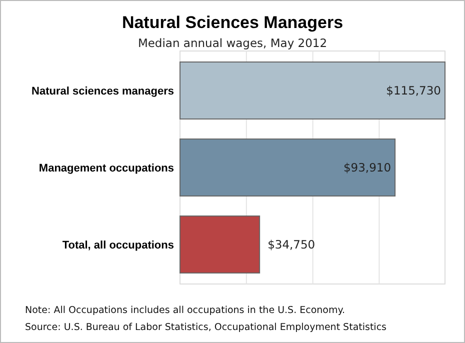 The height and width of the screenshot is (343, 465). What do you see at coordinates (185, 310) in the screenshot?
I see `text: Note: All Occupations includes all occupations in the U.S. Economy.` at bounding box center [185, 310].